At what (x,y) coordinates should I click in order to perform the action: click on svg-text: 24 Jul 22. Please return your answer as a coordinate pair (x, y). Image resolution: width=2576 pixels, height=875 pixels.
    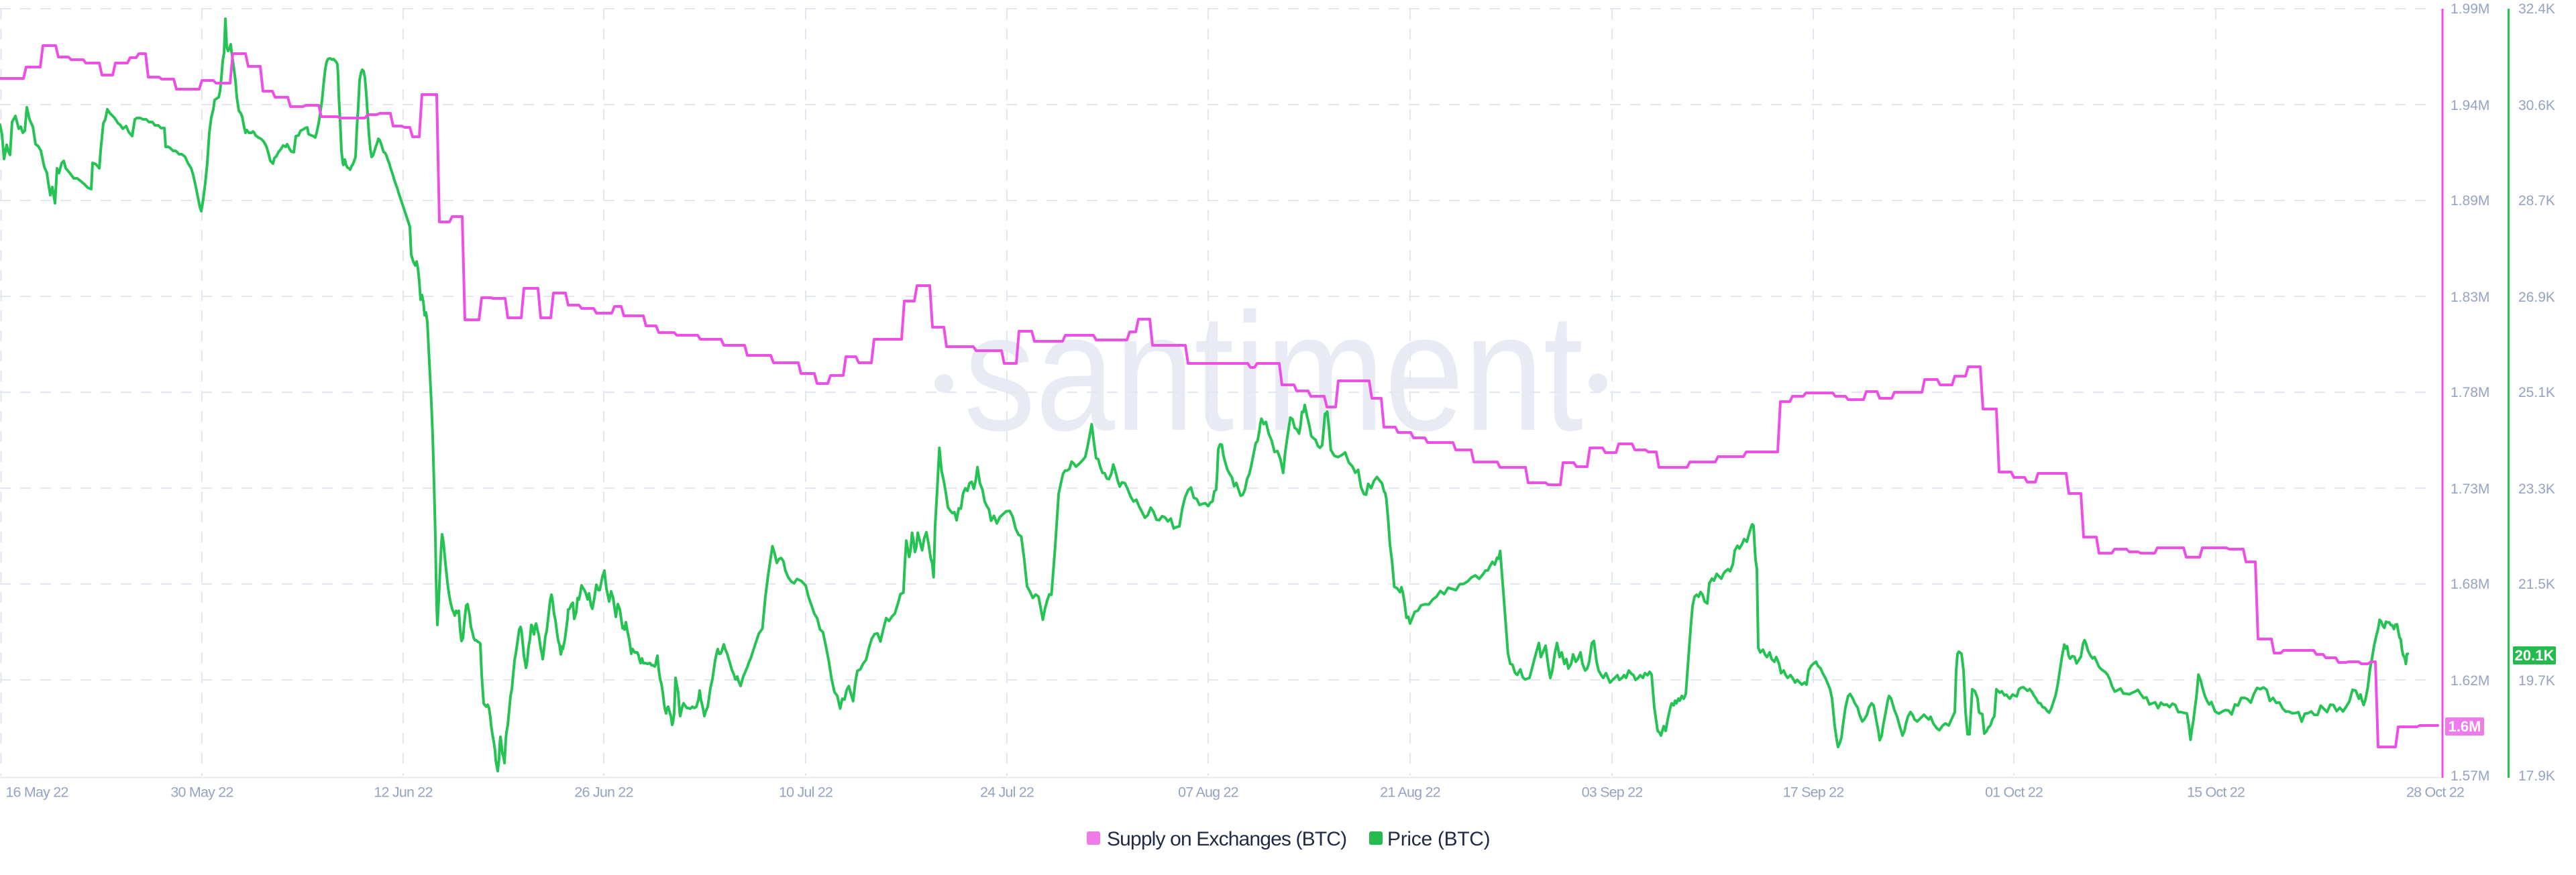
    Looking at the image, I should click on (1007, 792).